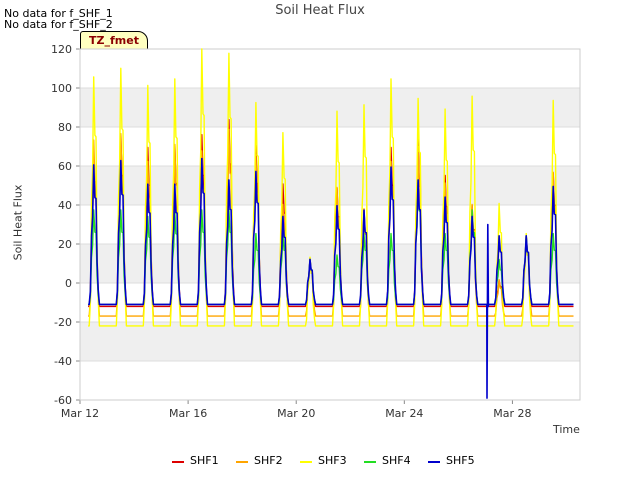 This screenshot has height=480, width=640. What do you see at coordinates (332, 460) in the screenshot?
I see `legend-label: SHF3` at bounding box center [332, 460].